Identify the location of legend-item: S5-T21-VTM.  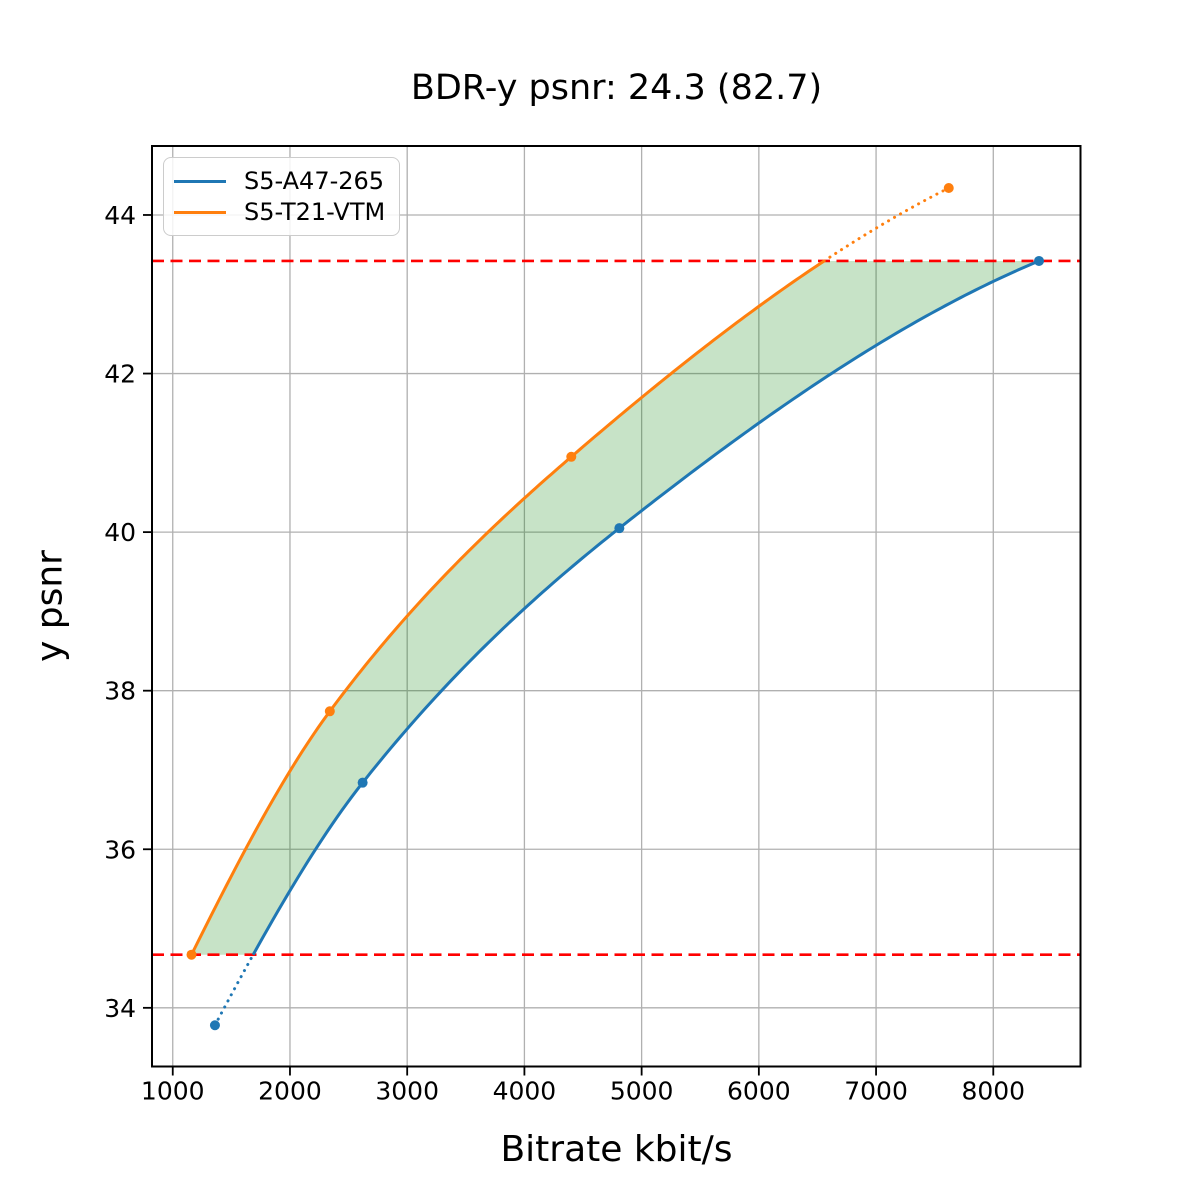
(281, 212).